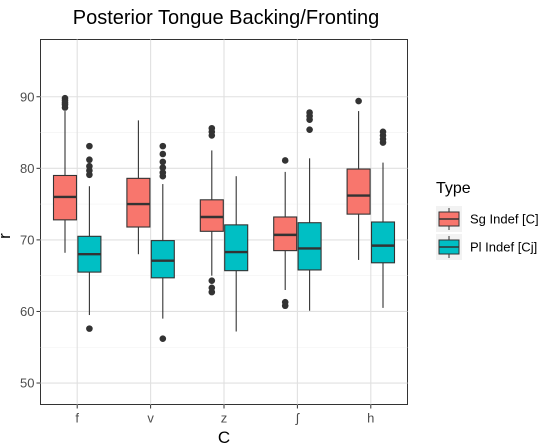  Describe the element at coordinates (383, 218) in the screenshot. I see `box-h-pl` at that location.